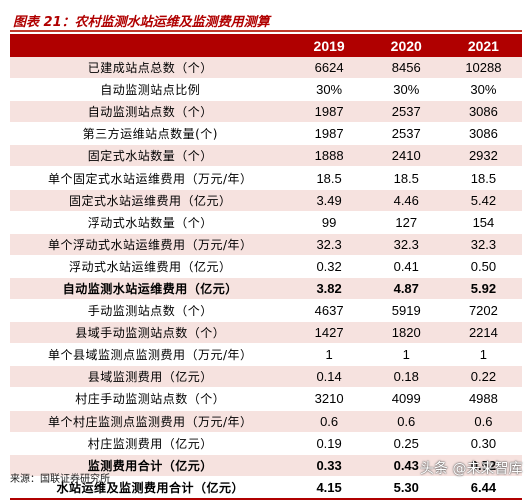  I want to click on row-label: 固定式水站数量（个）, so click(150, 156).